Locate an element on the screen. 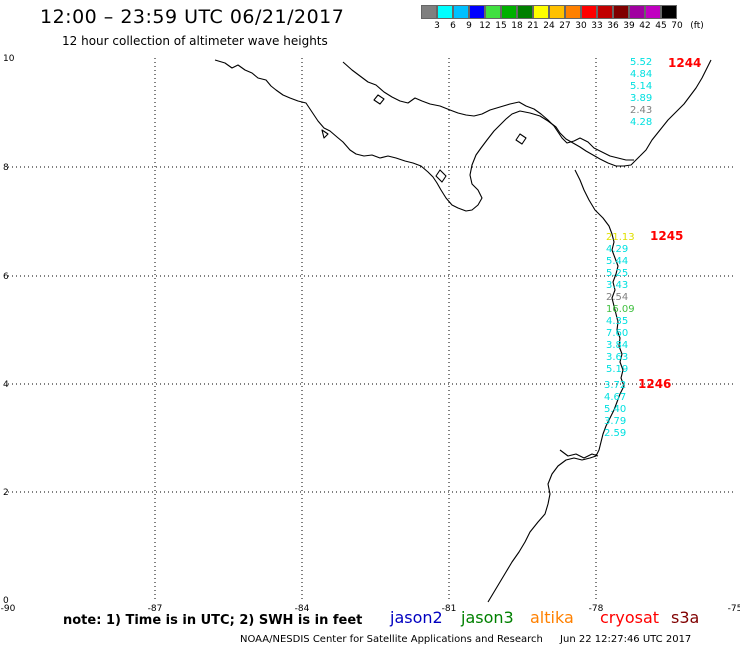 The width and height of the screenshot is (740, 650). track-pass-id: 1245 is located at coordinates (666, 236).